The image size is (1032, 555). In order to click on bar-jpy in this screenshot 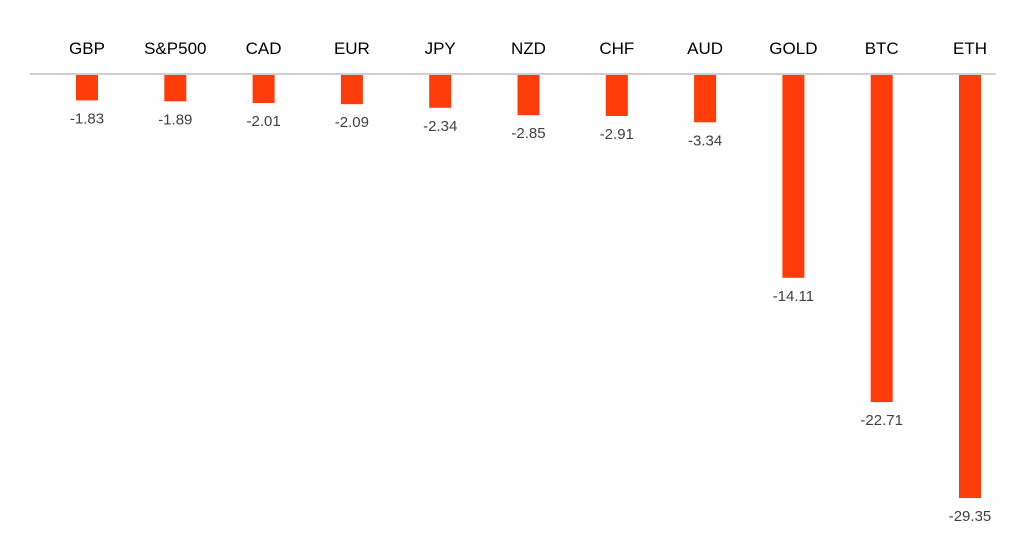, I will do `click(440, 91)`.